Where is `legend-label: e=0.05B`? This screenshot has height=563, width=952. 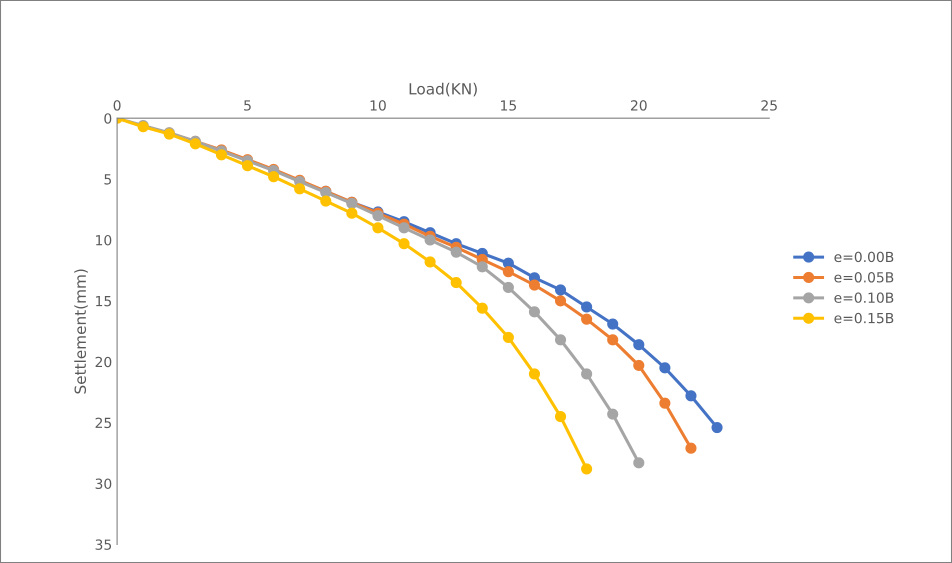 legend-label: e=0.05B is located at coordinates (864, 277).